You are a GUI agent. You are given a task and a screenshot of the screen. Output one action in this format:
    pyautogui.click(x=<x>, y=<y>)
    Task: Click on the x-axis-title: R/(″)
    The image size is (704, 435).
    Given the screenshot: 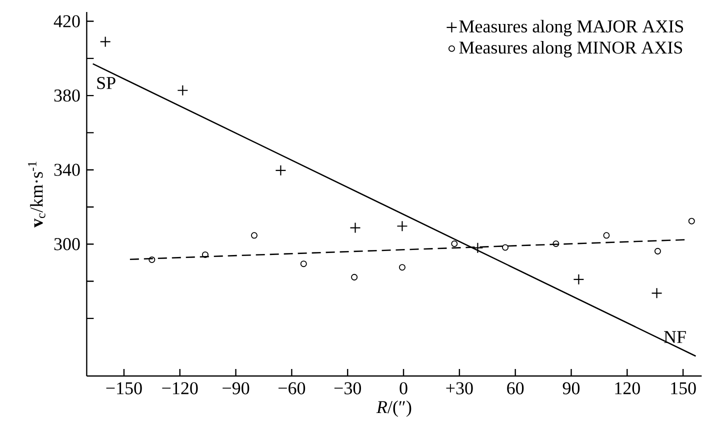 What is the action you would take?
    pyautogui.click(x=394, y=408)
    